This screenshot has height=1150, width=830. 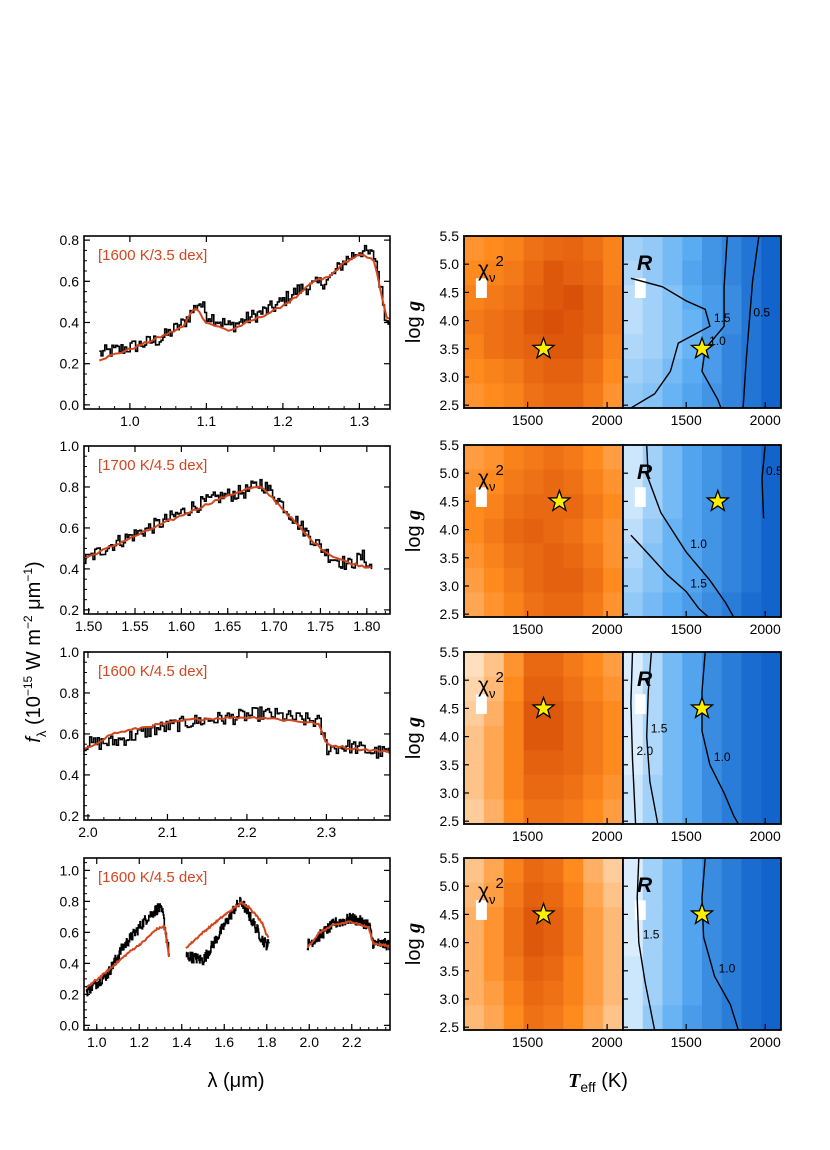 What do you see at coordinates (283, 421) in the screenshot?
I see `x-tick-label: 1.2` at bounding box center [283, 421].